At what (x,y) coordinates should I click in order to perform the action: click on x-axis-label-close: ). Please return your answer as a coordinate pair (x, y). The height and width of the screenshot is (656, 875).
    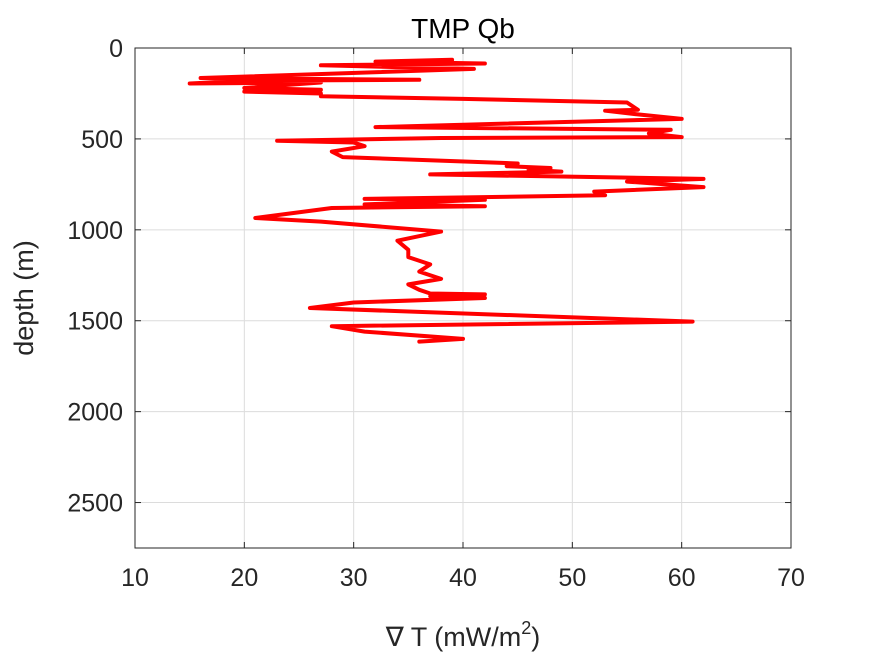
    Looking at the image, I should click on (535, 637).